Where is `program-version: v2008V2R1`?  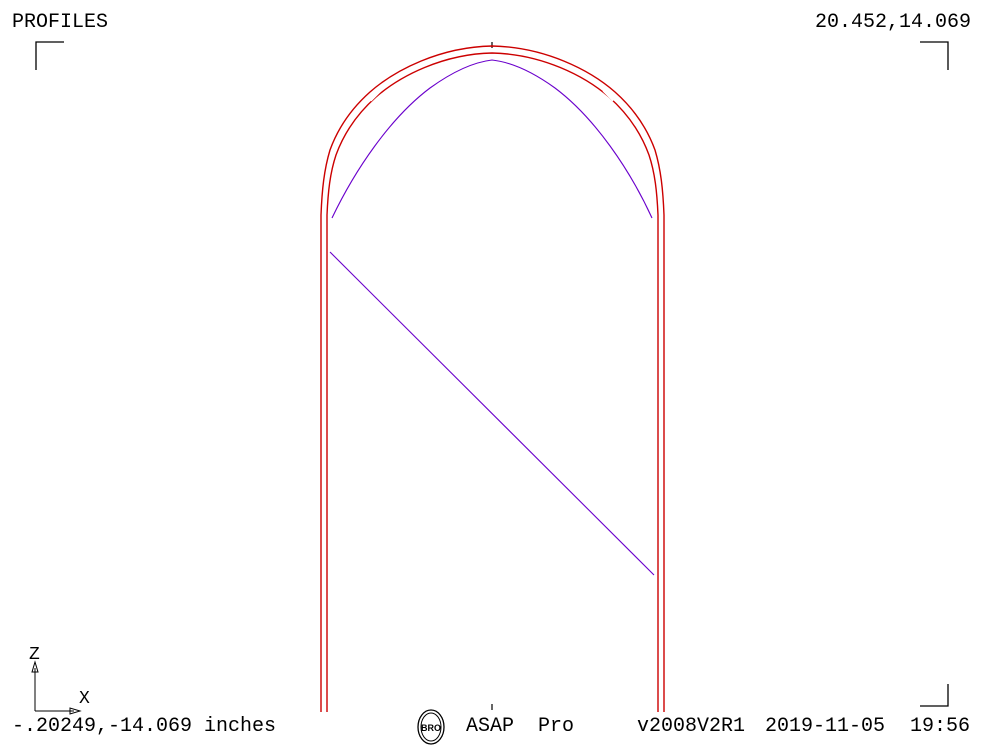 program-version: v2008V2R1 is located at coordinates (691, 726).